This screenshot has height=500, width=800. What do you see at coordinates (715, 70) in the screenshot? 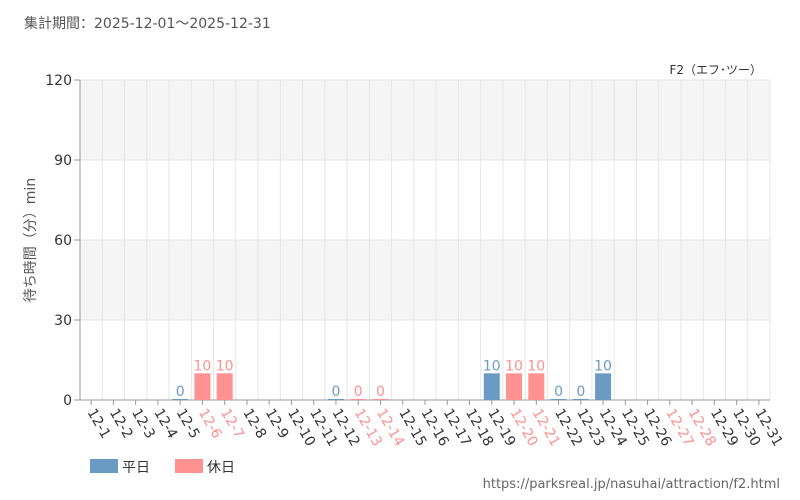
I see `attraction-name: F2（エフ･ツー）` at bounding box center [715, 70].